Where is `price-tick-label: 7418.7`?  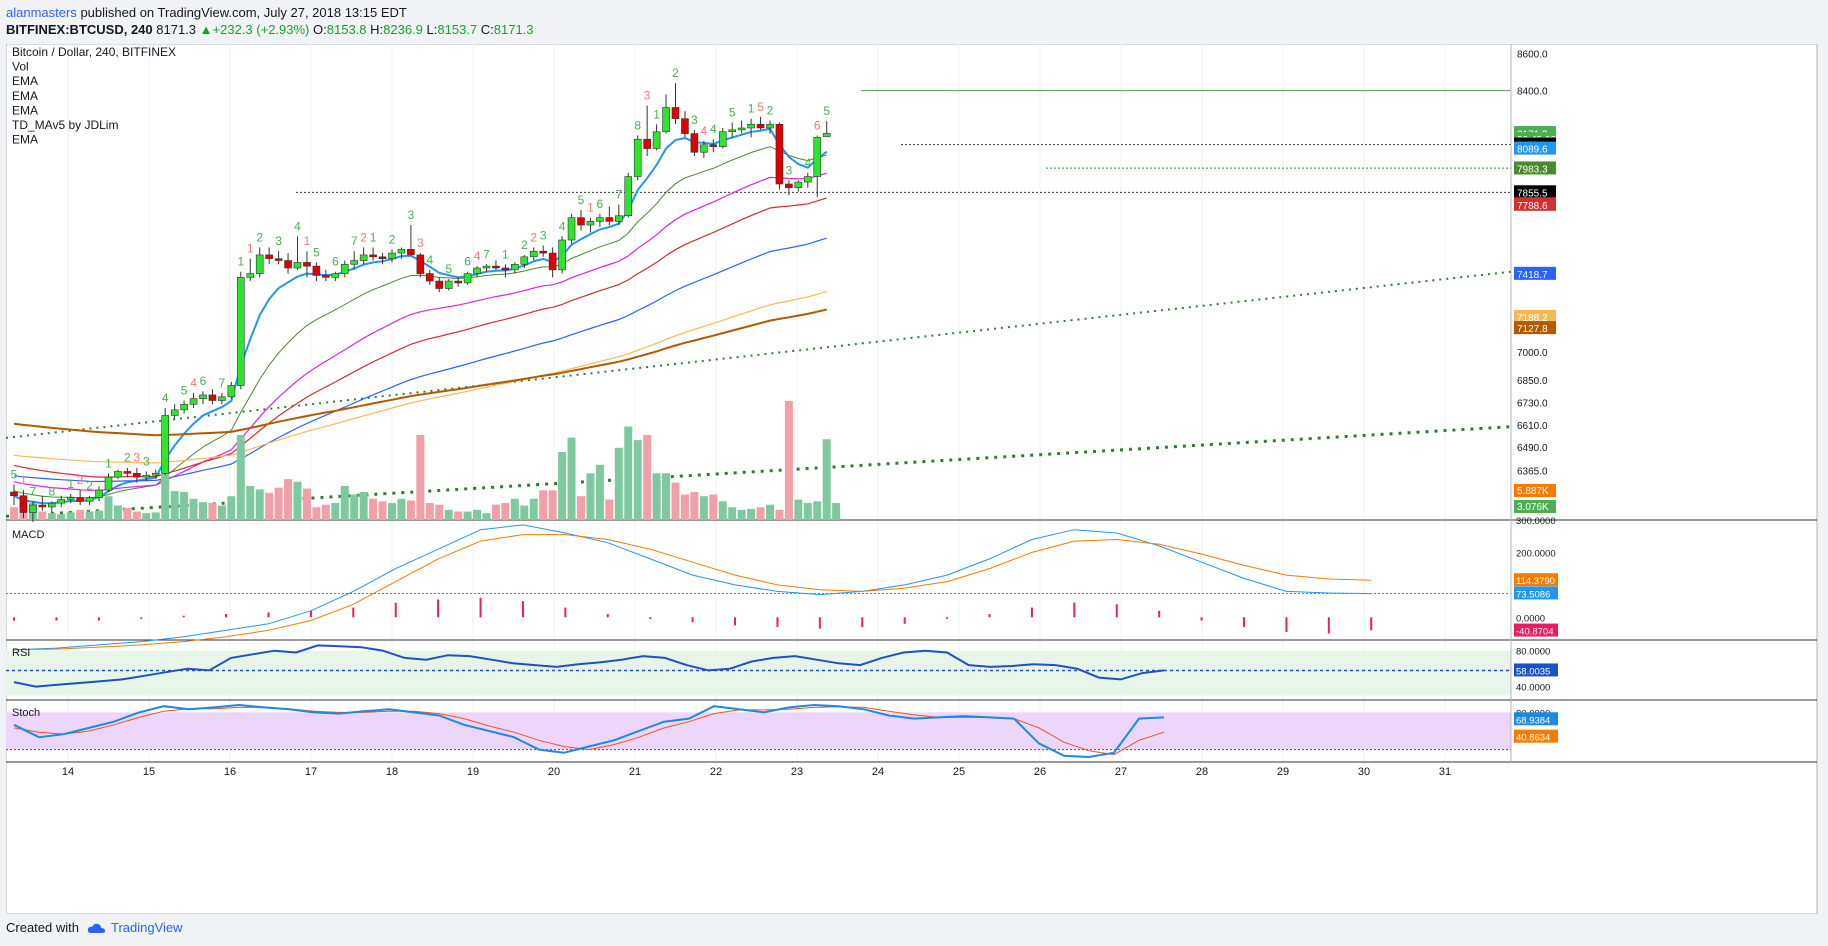
price-tick-label: 7418.7 is located at coordinates (1532, 275).